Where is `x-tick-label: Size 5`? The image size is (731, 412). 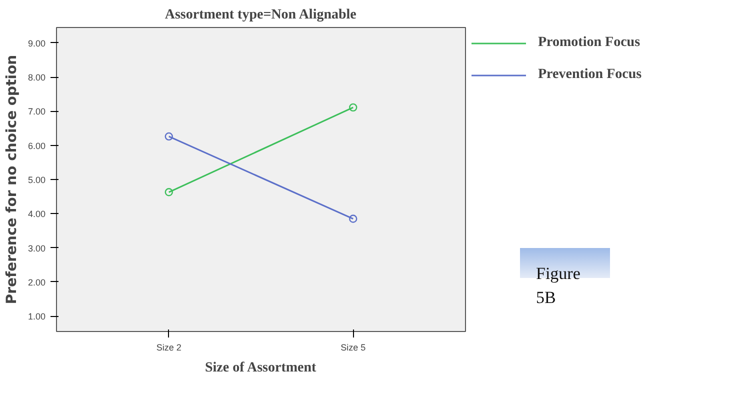 x-tick-label: Size 5 is located at coordinates (353, 347).